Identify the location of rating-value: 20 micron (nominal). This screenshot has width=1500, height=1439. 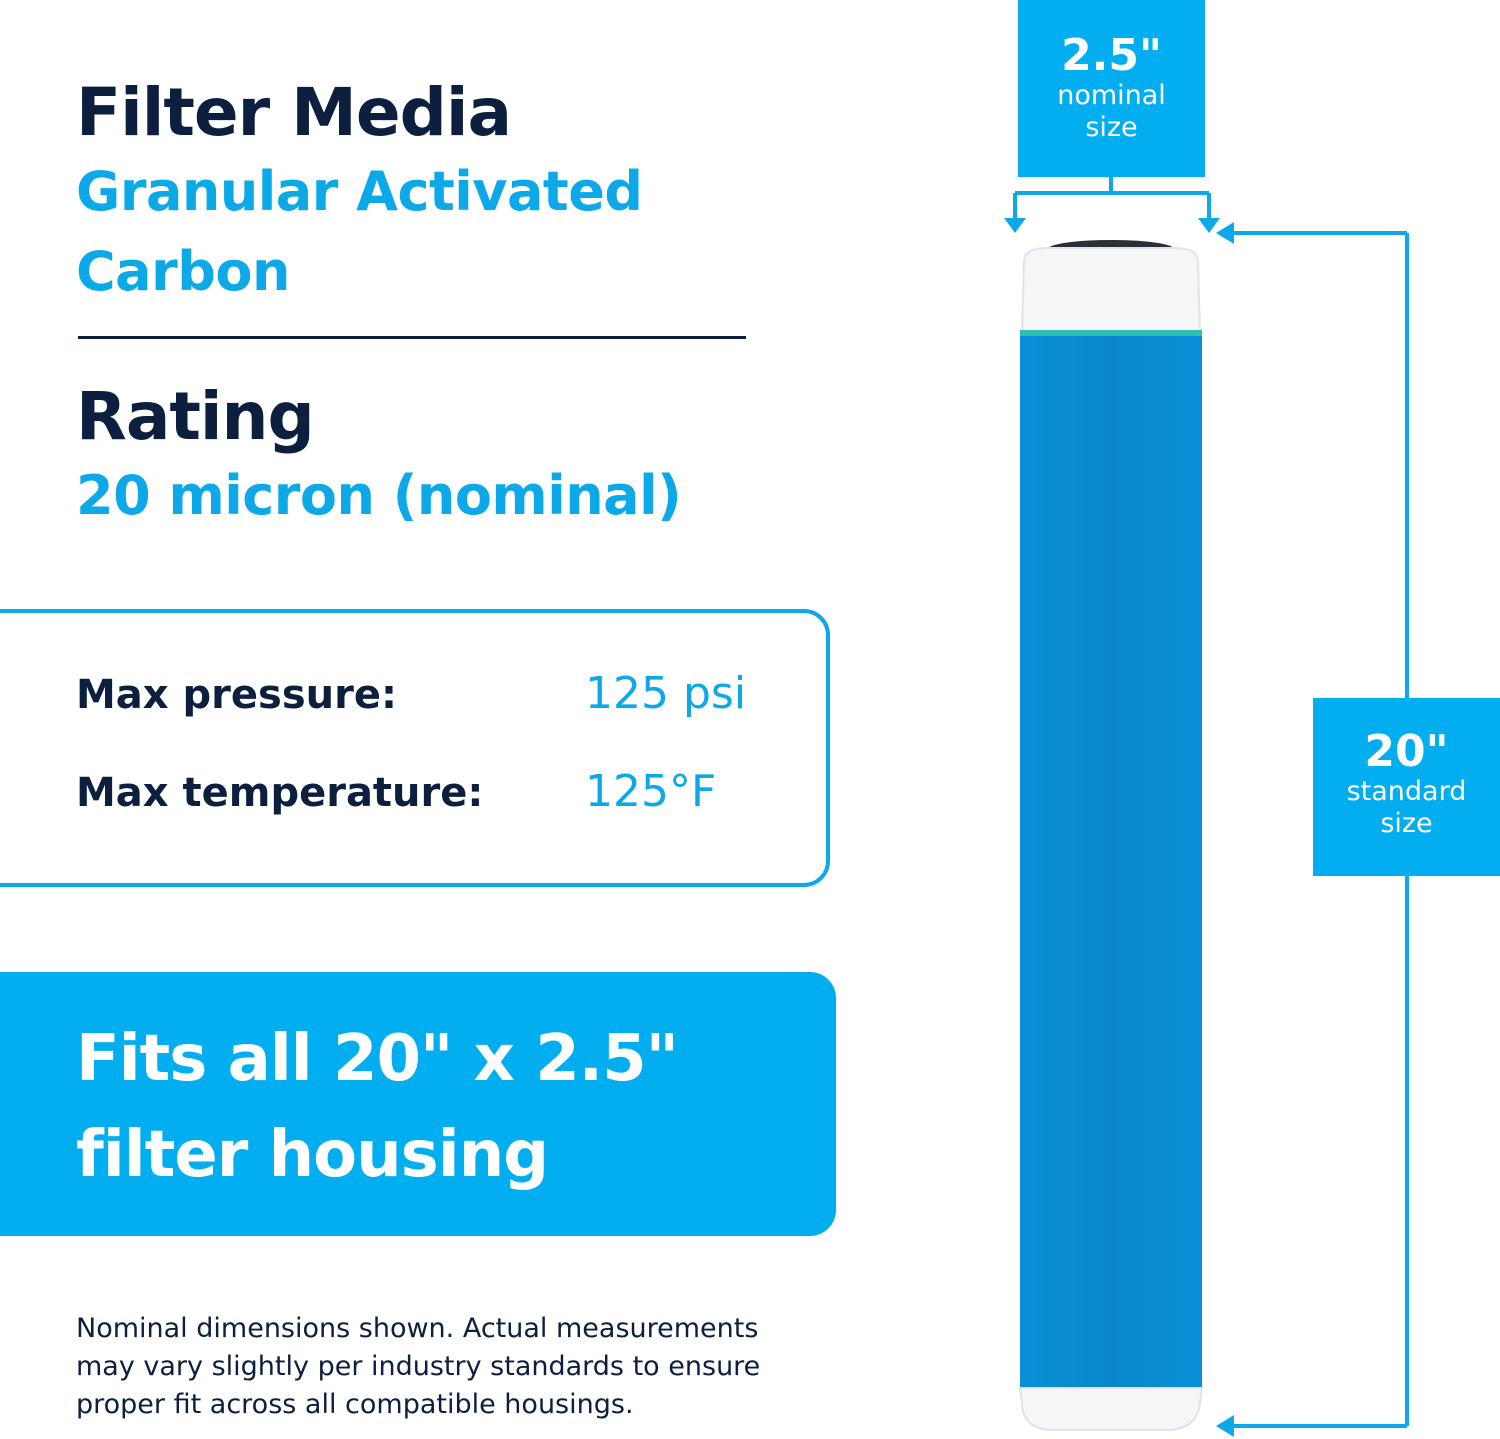
(379, 495).